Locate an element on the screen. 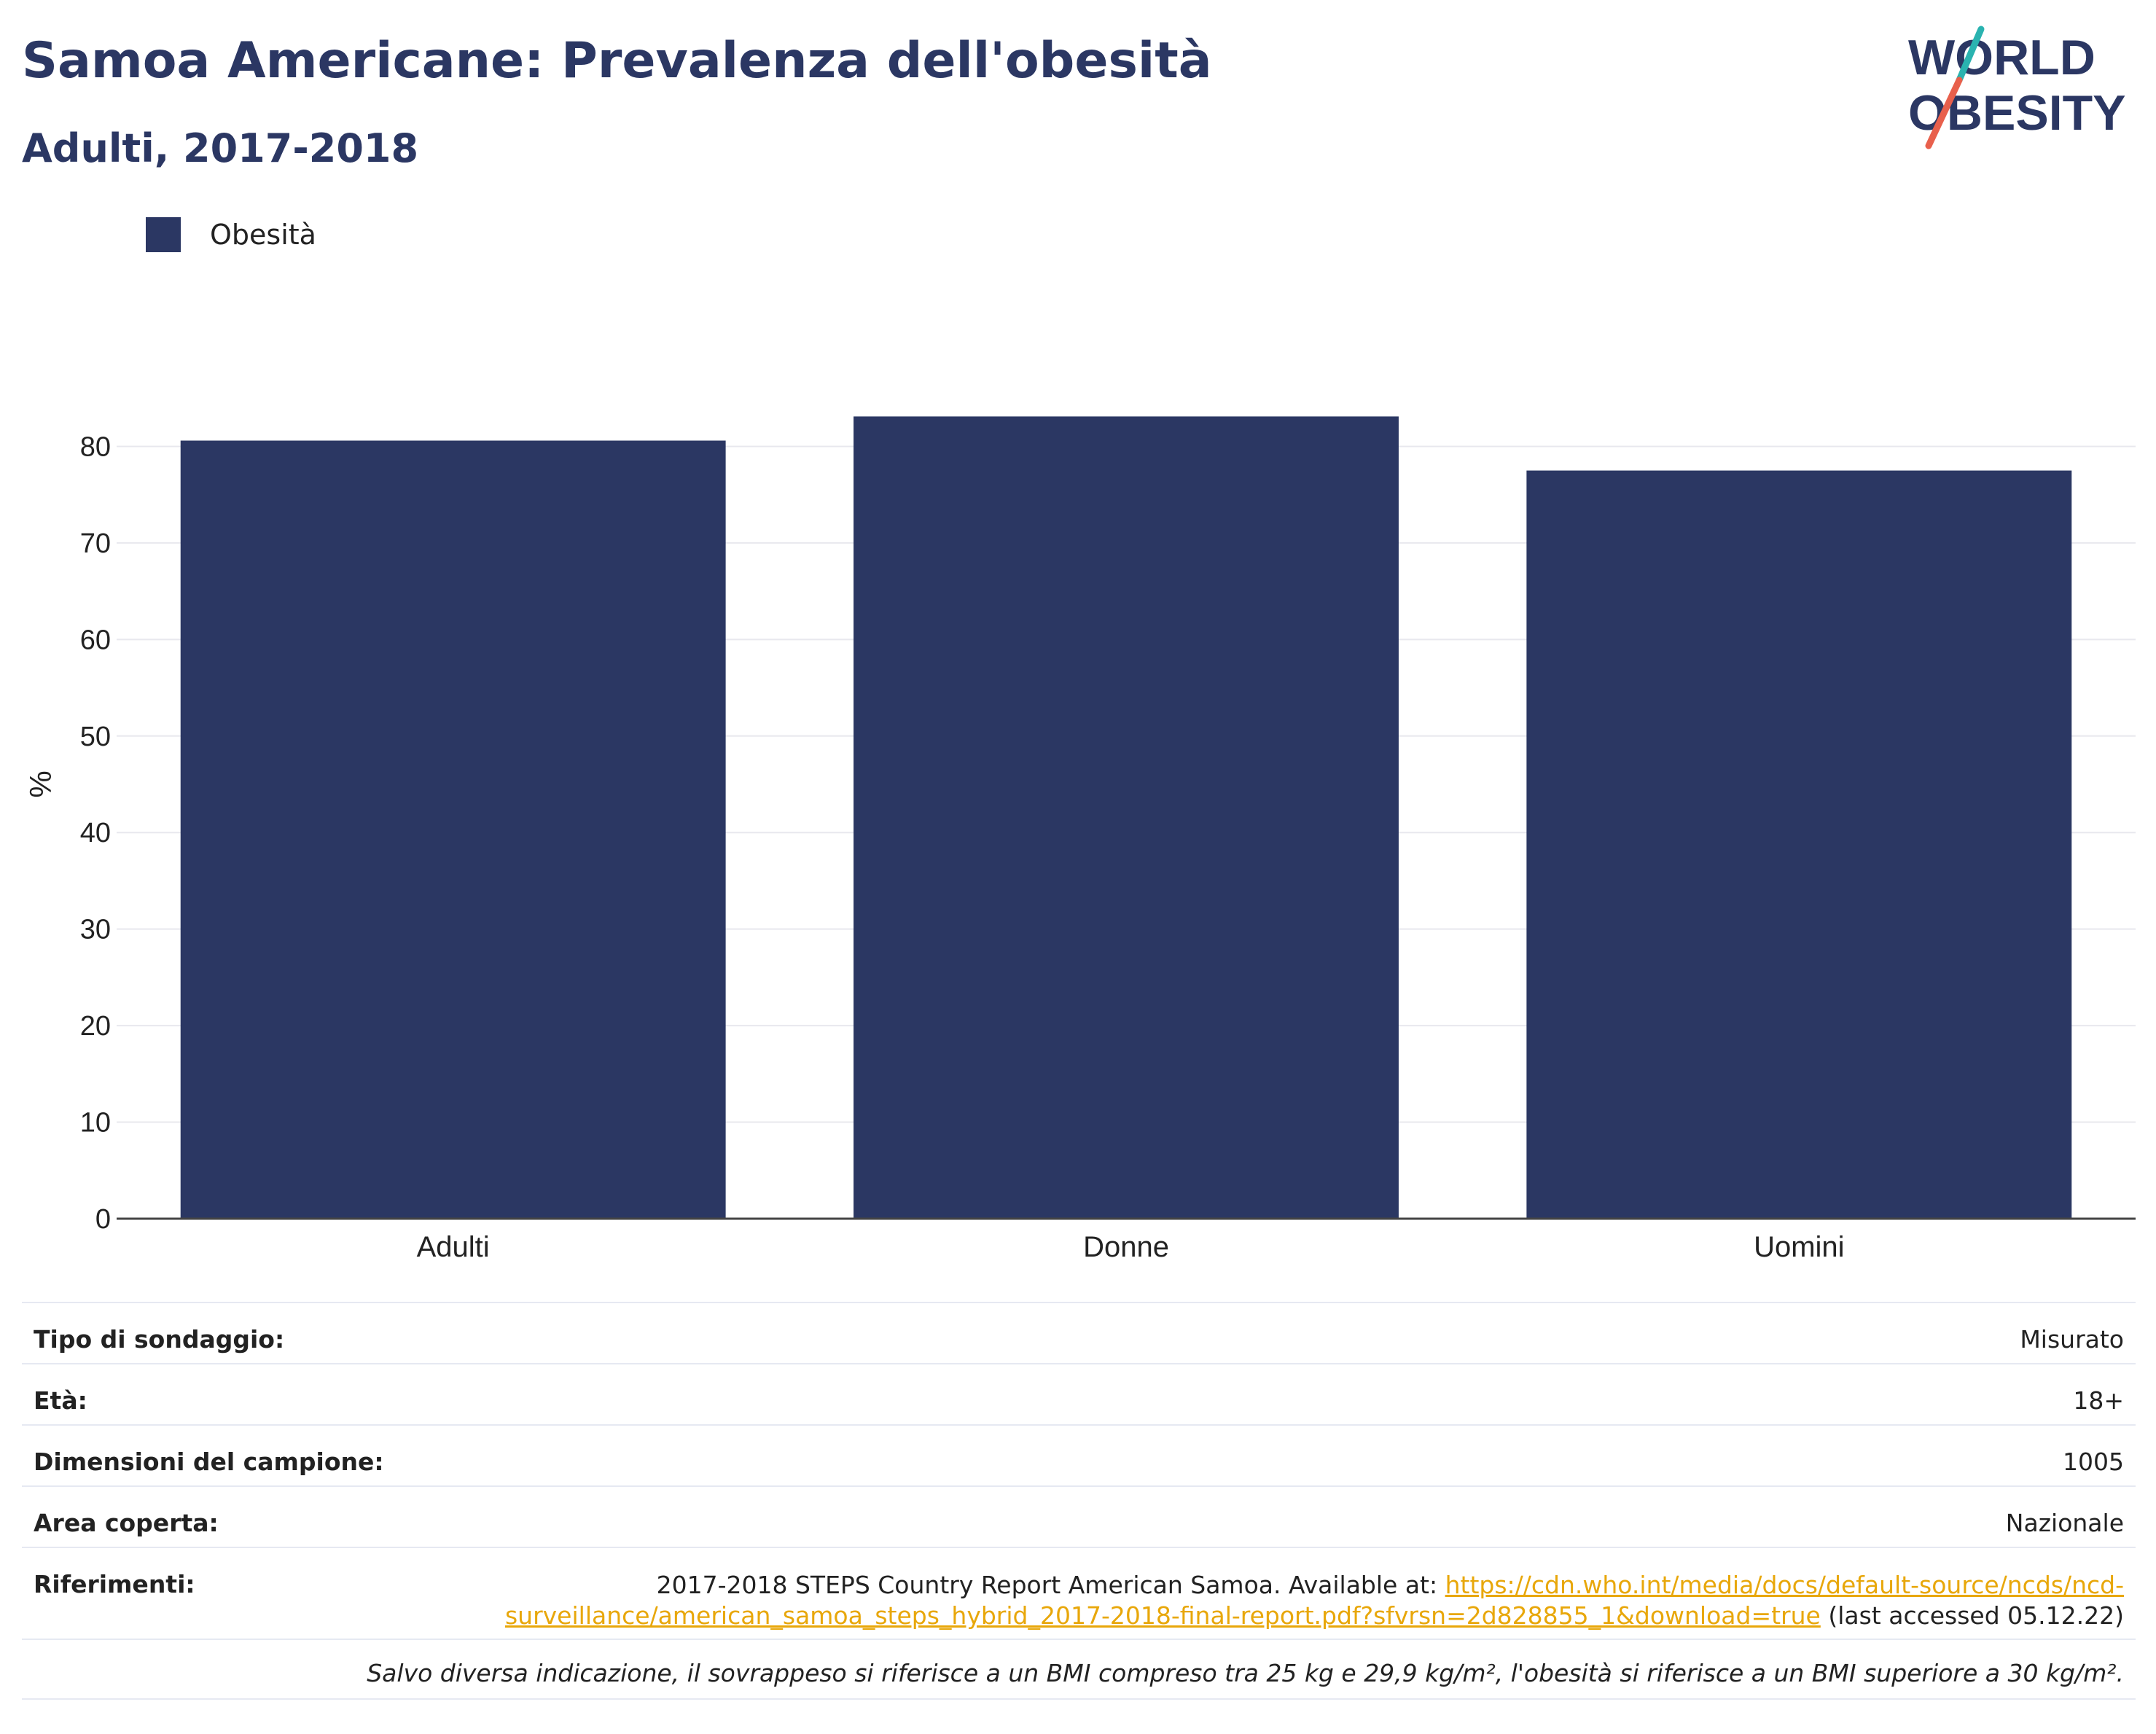  references-label: Riferimenti: is located at coordinates (115, 1584).